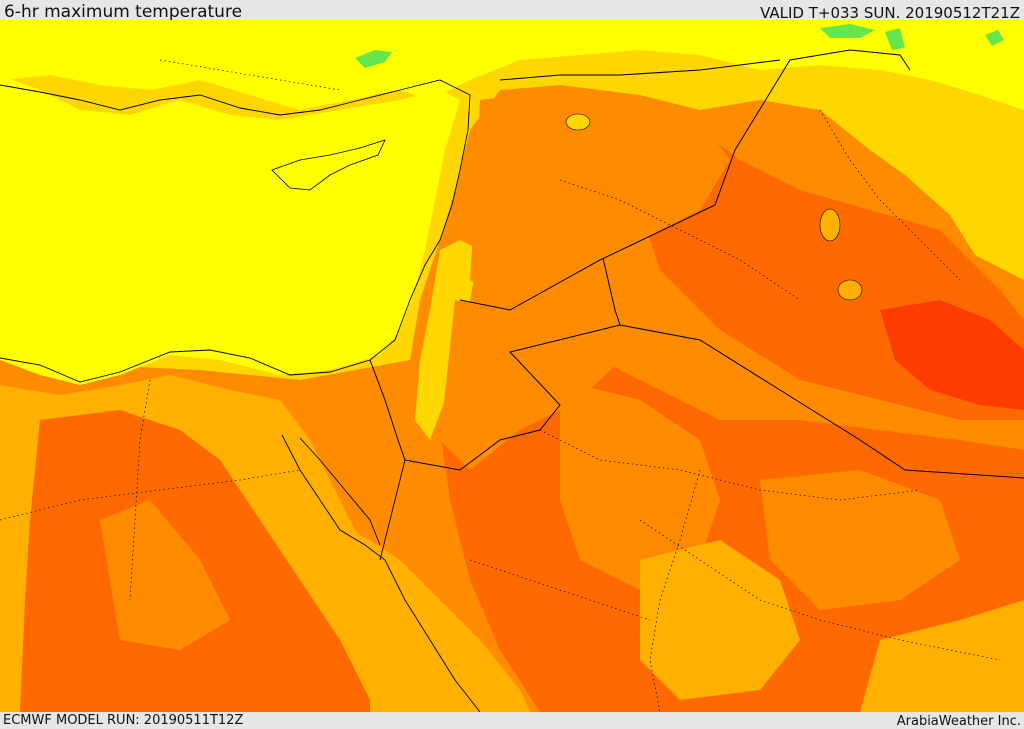 The image size is (1024, 729). Describe the element at coordinates (958, 721) in the screenshot. I see `credit-label: ArabiaWeather Inc.` at that location.